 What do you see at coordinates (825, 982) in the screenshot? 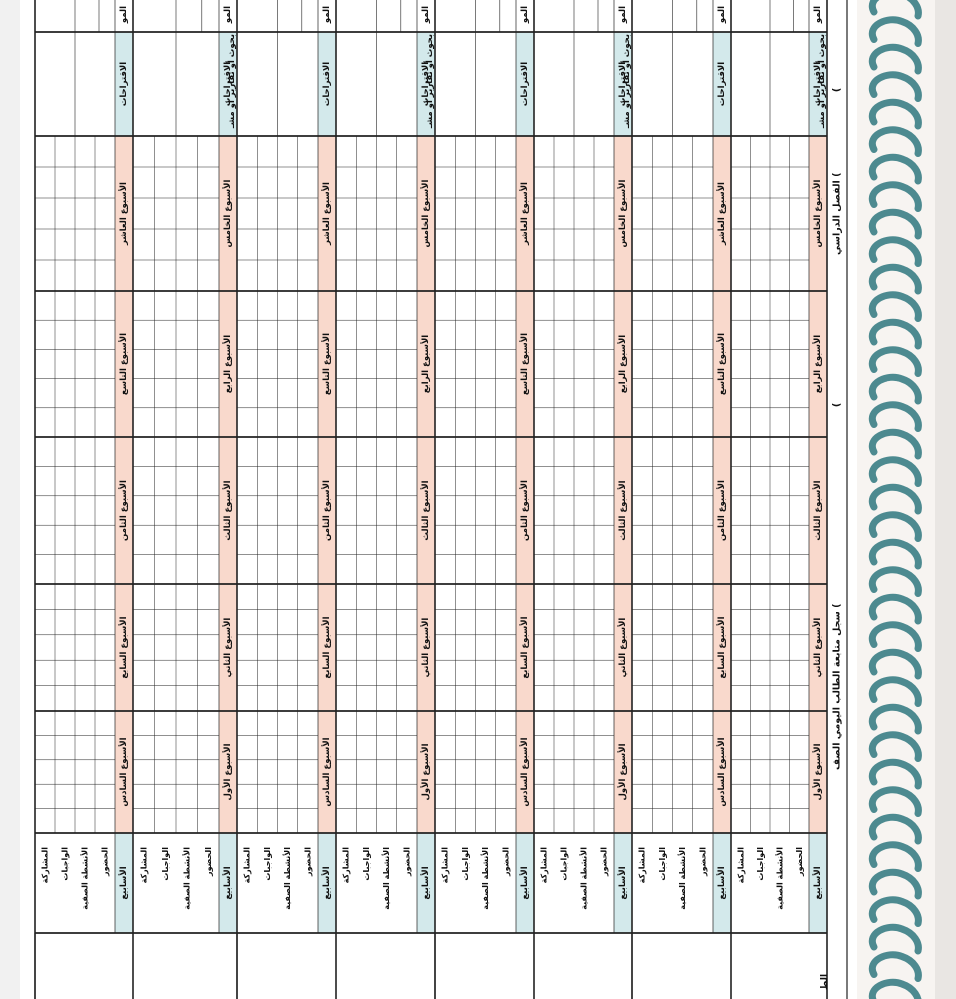
I see `side-label: الط` at bounding box center [825, 982].